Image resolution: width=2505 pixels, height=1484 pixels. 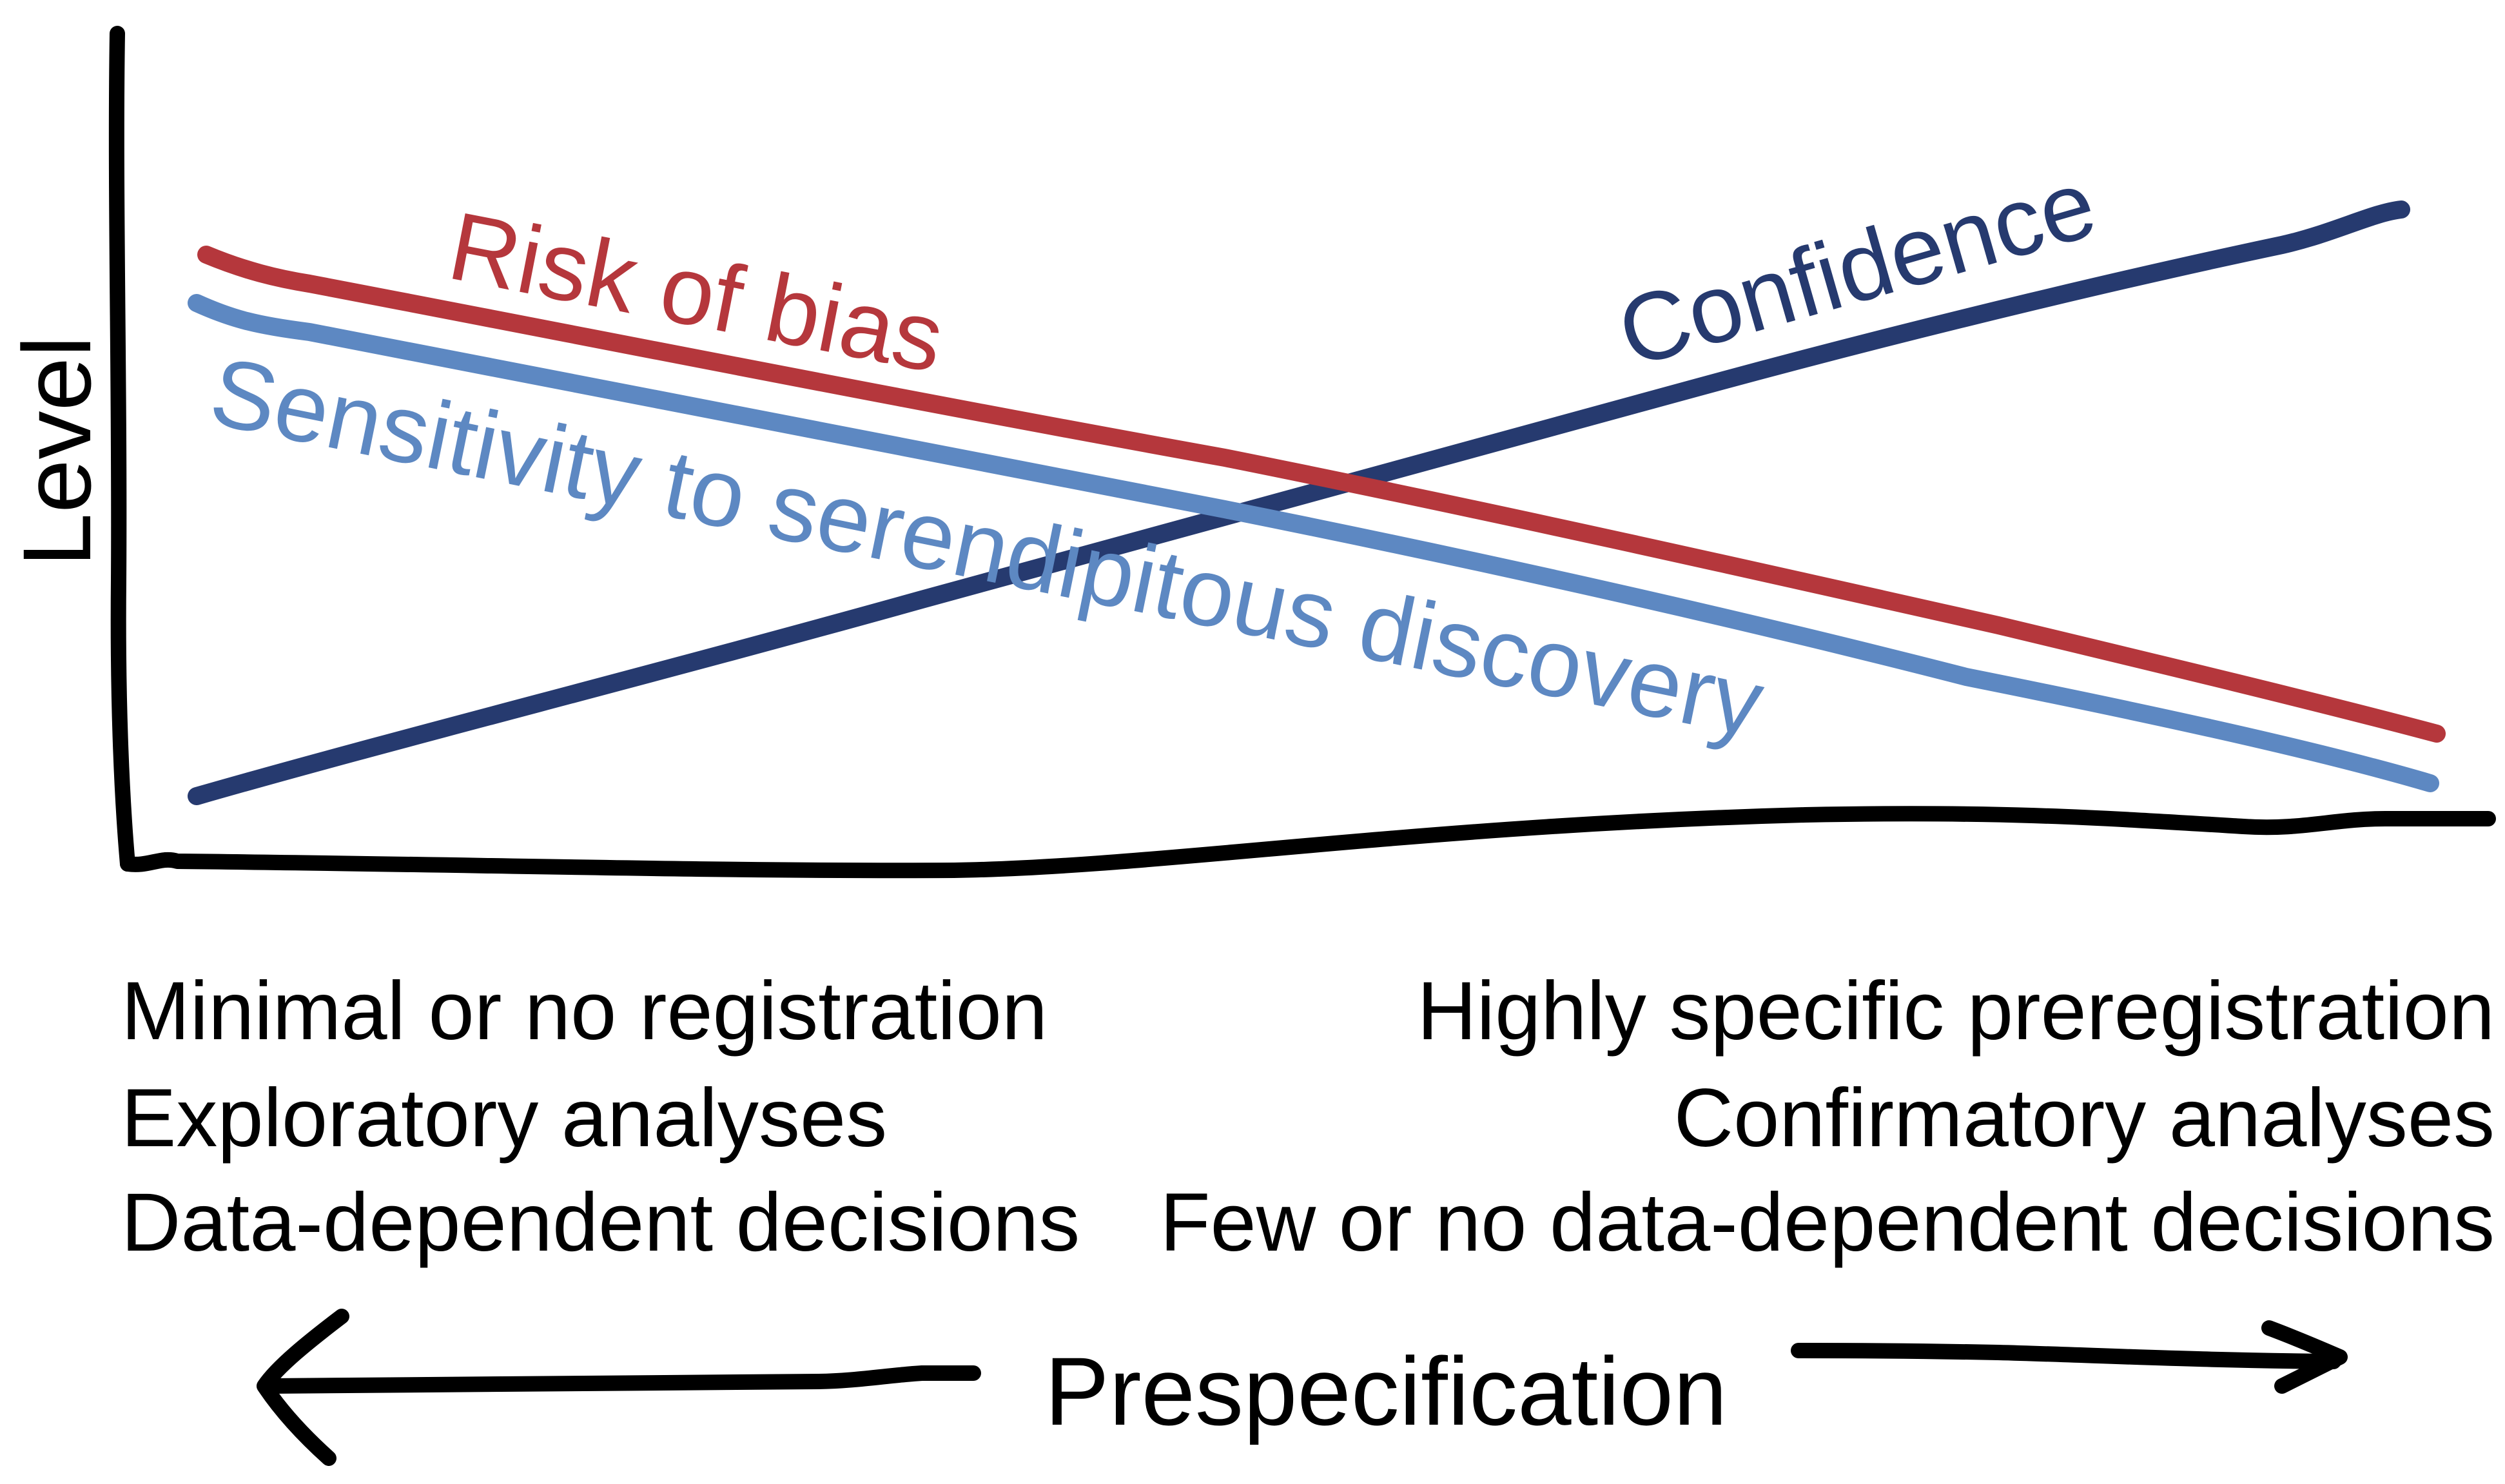 I want to click on left-annotation-line-2: Exploratory analyses, so click(x=504, y=1118).